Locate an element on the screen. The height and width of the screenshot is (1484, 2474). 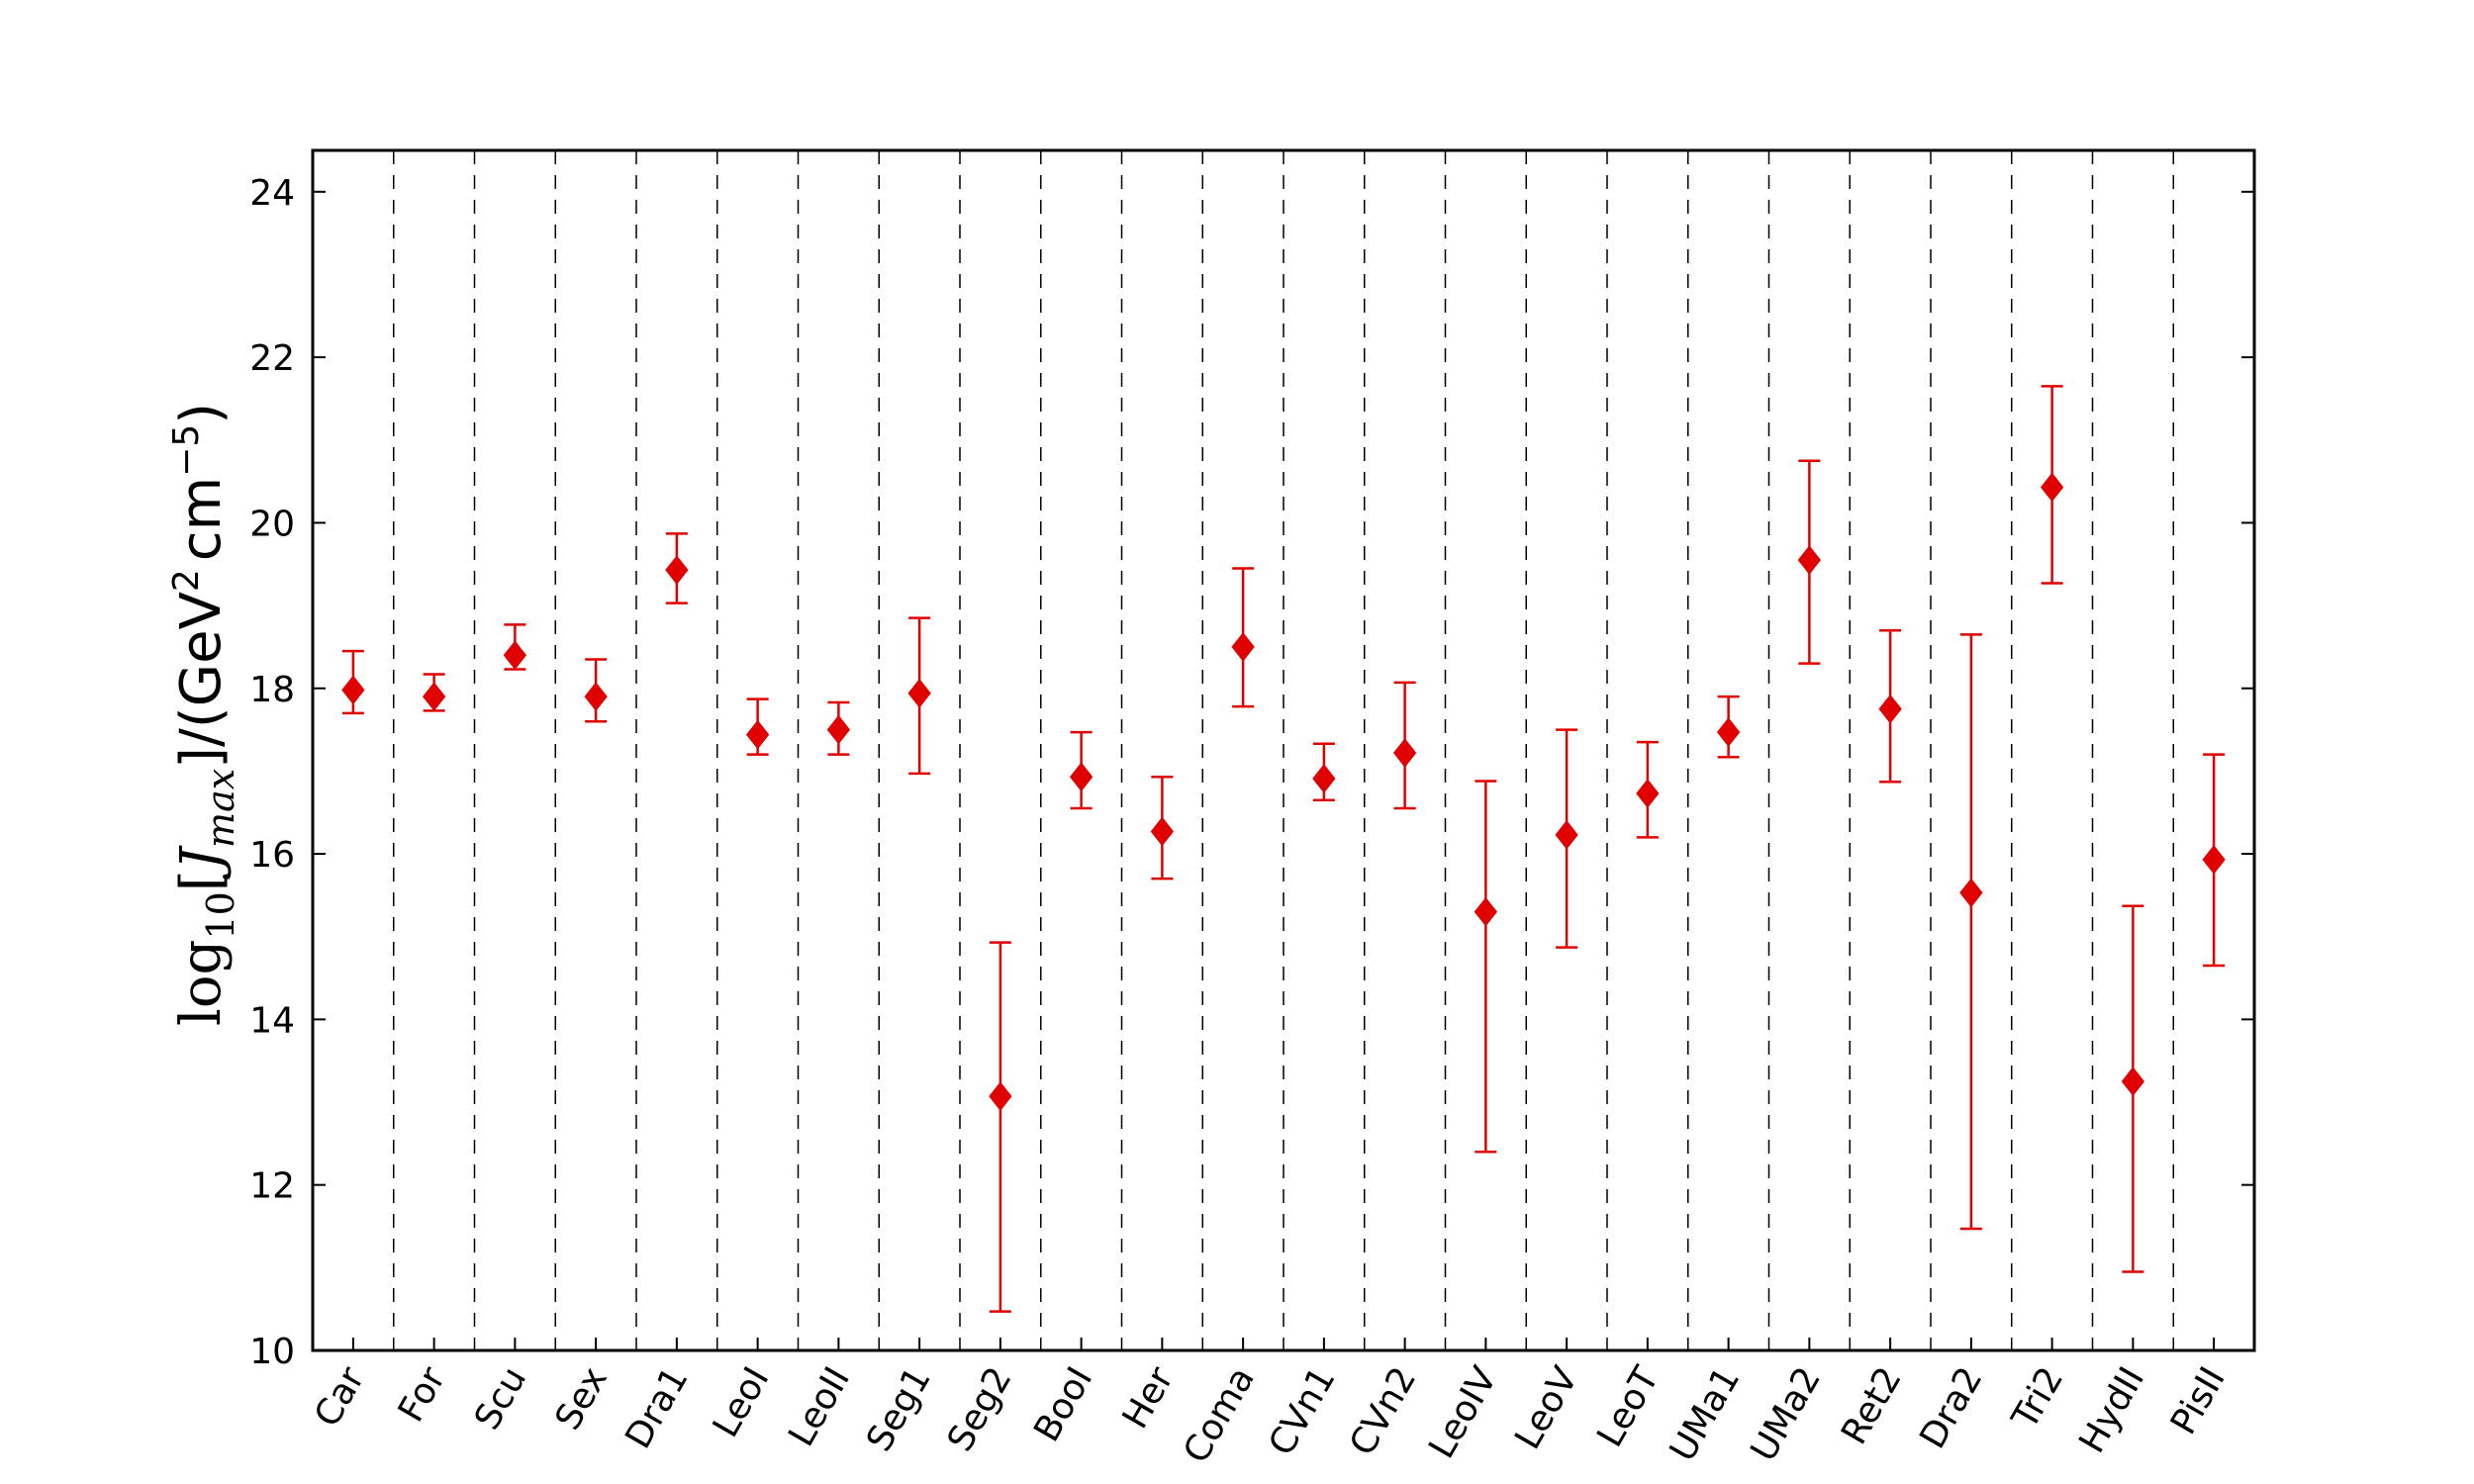
data-point-CVn1 is located at coordinates (1324, 778).